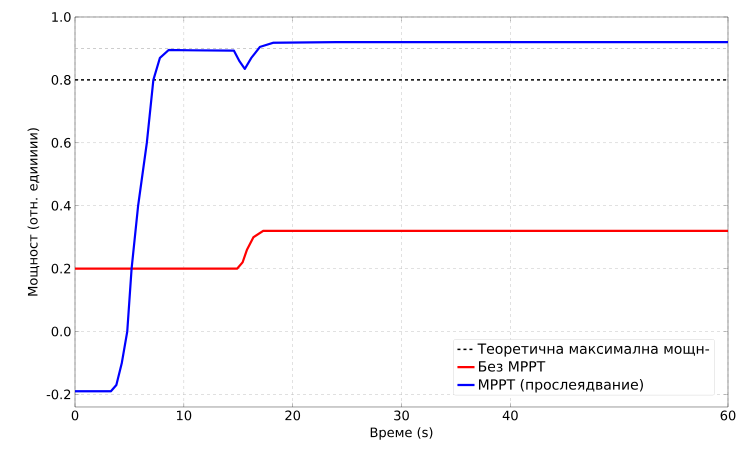  What do you see at coordinates (61, 269) in the screenshot?
I see `y-tick-label: 0.2` at bounding box center [61, 269].